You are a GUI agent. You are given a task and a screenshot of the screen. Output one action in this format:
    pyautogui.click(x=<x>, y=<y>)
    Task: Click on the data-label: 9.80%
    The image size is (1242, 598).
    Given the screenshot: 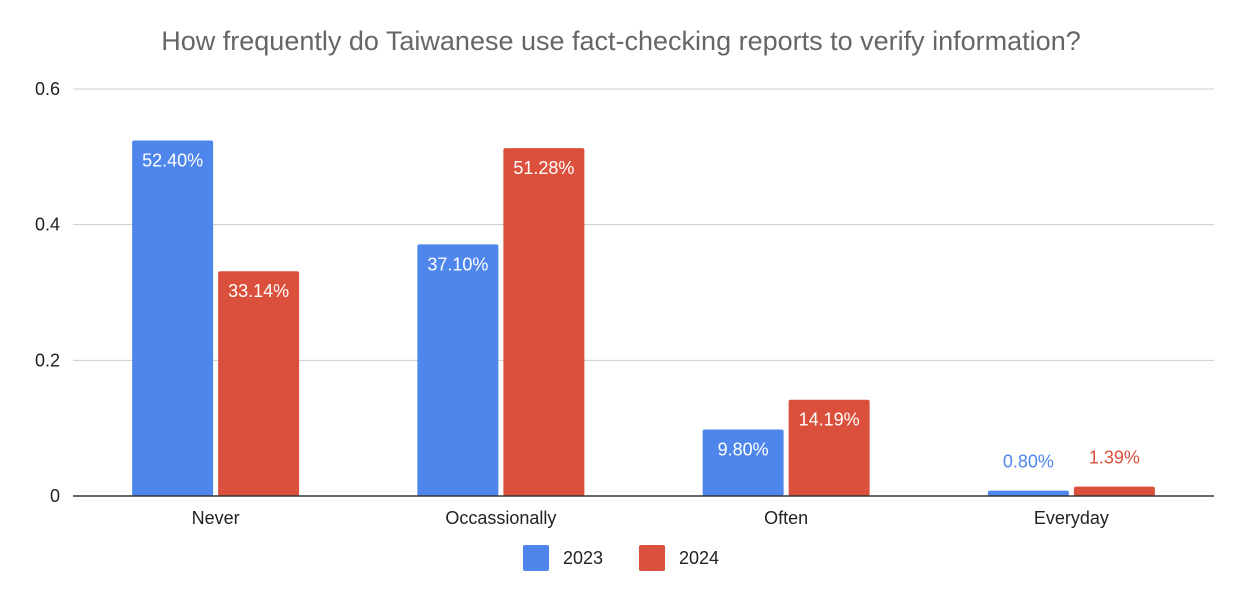 What is the action you would take?
    pyautogui.click(x=743, y=450)
    